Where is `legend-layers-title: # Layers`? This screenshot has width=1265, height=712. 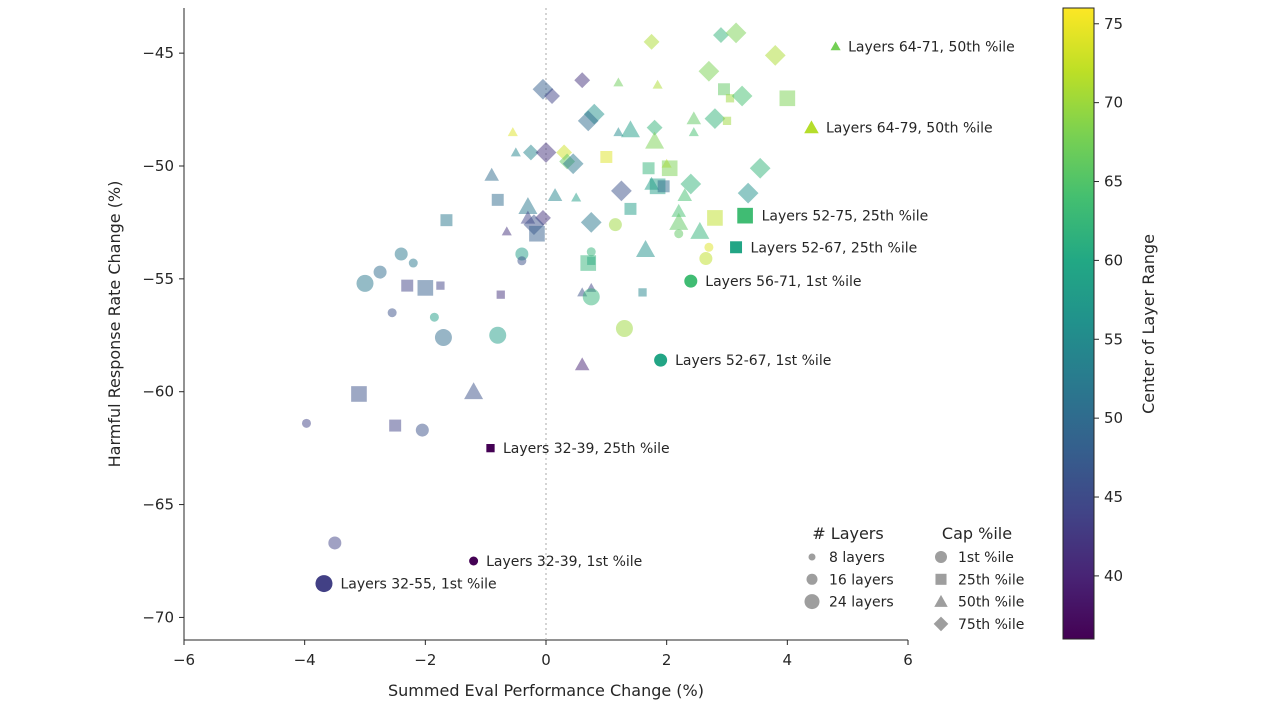 legend-layers-title: # Layers is located at coordinates (847, 533).